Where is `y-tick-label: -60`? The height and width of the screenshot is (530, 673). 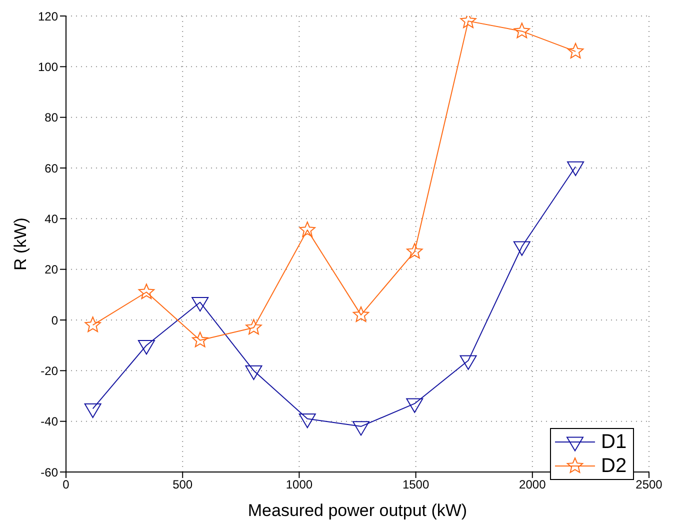
y-tick-label: -60 is located at coordinates (49, 472).